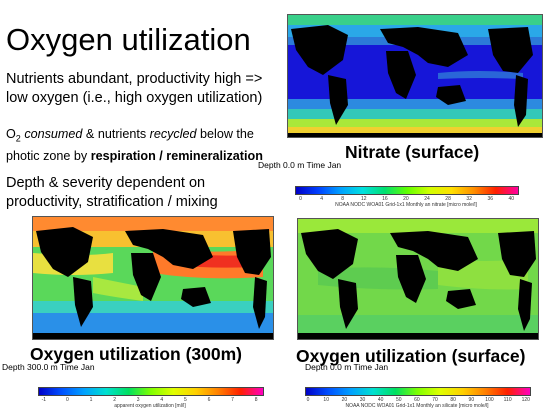  Describe the element at coordinates (114, 400) in the screenshot. I see `colorbar-tick-label: 2` at that location.